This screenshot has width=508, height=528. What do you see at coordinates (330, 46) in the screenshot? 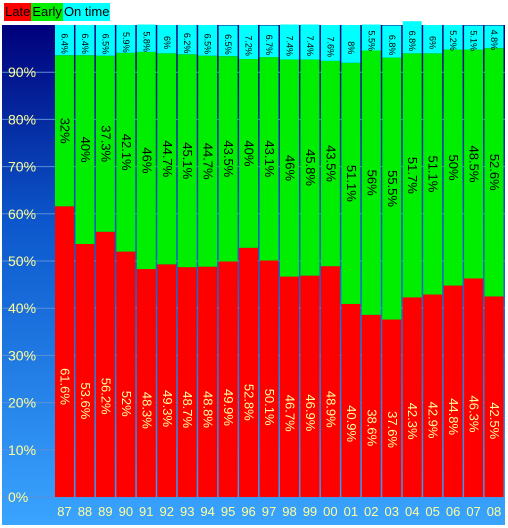
I see `data-label: 7.6%` at bounding box center [330, 46].